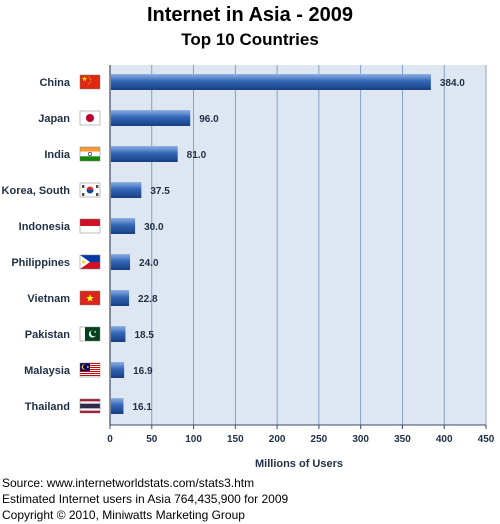 The width and height of the screenshot is (500, 524). What do you see at coordinates (444, 439) in the screenshot?
I see `x-tick-label: 400` at bounding box center [444, 439].